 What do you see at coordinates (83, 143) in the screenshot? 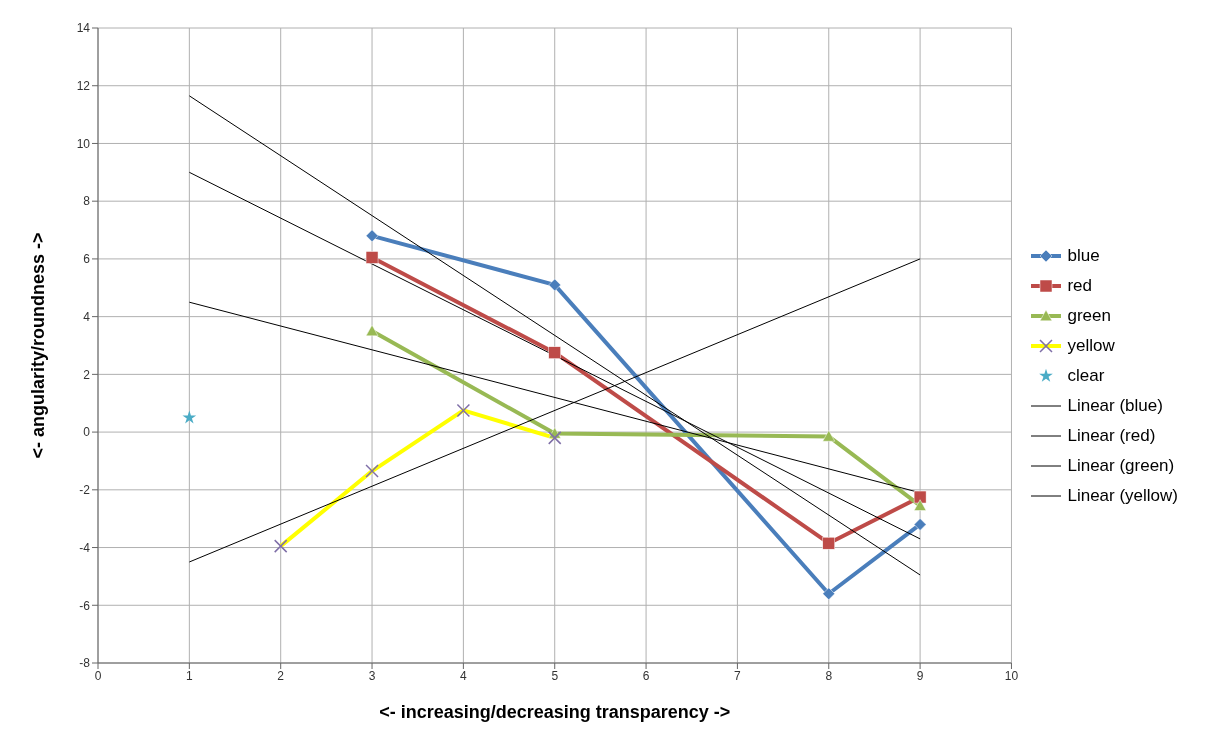
I see `y-tick-label: 10` at bounding box center [83, 143].